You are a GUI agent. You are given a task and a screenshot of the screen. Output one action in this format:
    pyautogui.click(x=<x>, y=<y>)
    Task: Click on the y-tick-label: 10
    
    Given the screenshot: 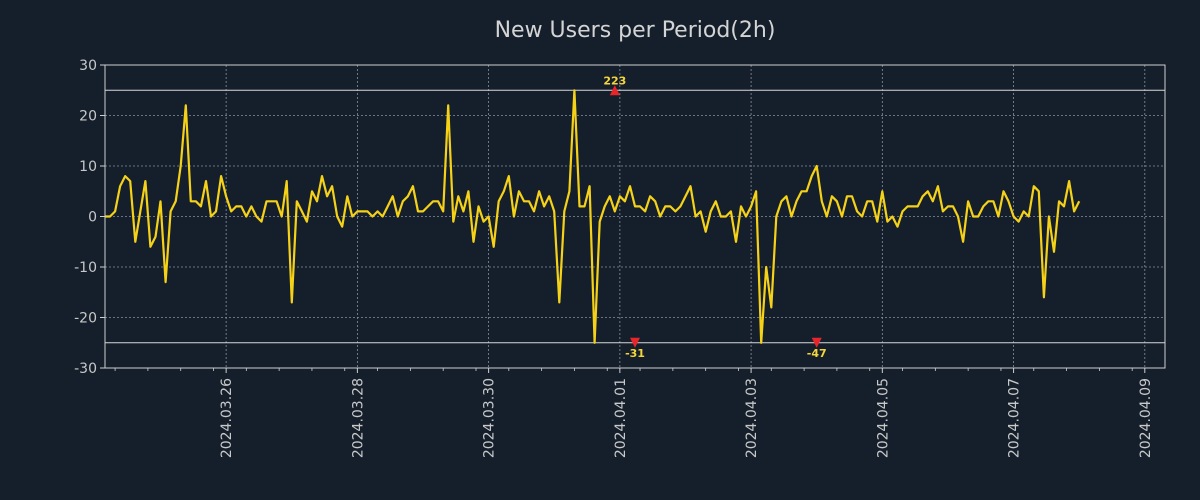 What is the action you would take?
    pyautogui.click(x=88, y=167)
    